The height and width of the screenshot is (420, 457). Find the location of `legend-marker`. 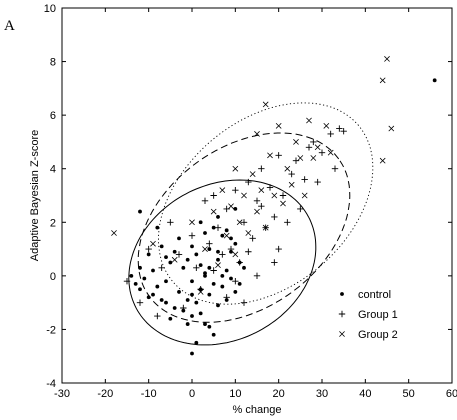

legend-marker is located at coordinates (342, 334).